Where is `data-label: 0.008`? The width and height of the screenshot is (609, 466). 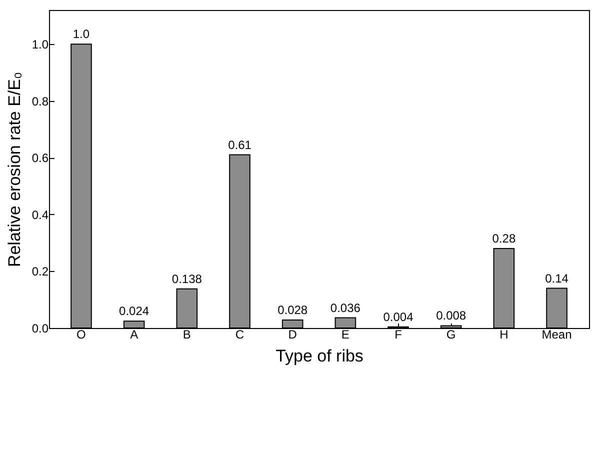
data-label: 0.008 is located at coordinates (451, 315).